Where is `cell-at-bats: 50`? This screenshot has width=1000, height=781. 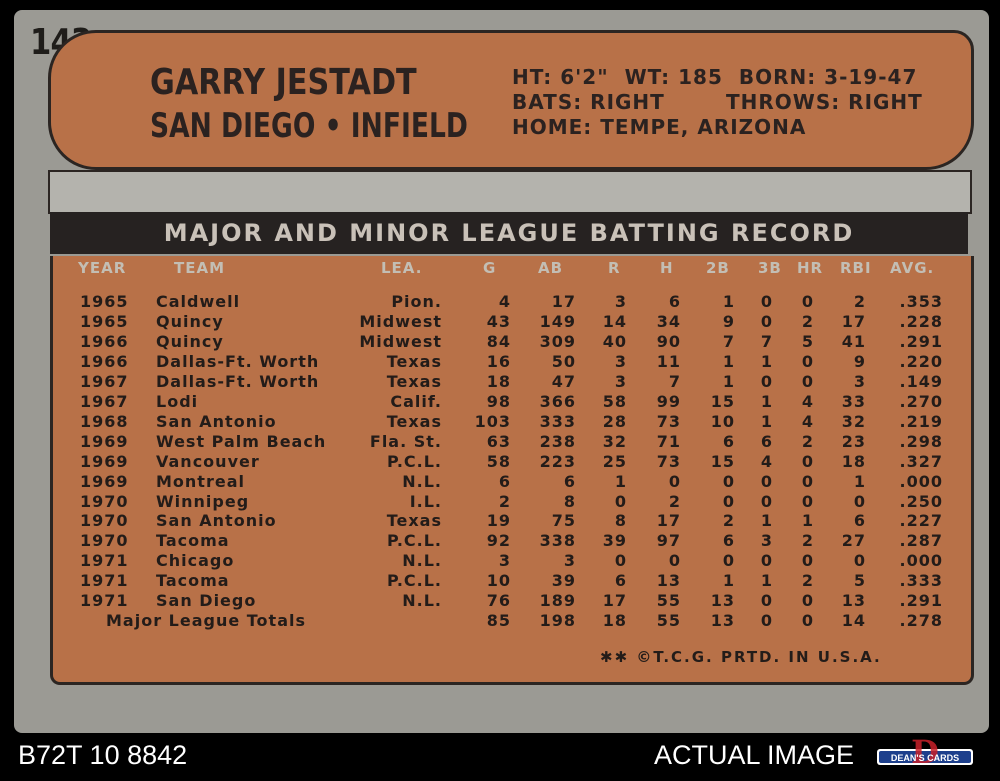
cell-at-bats: 50 is located at coordinates (563, 361).